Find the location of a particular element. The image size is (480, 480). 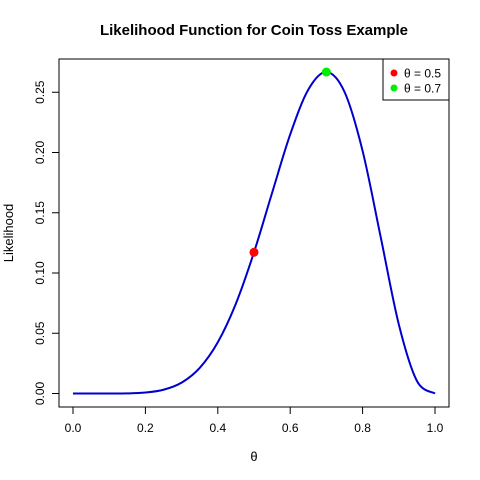

y-tick-label: 0.05 is located at coordinates (40, 333).